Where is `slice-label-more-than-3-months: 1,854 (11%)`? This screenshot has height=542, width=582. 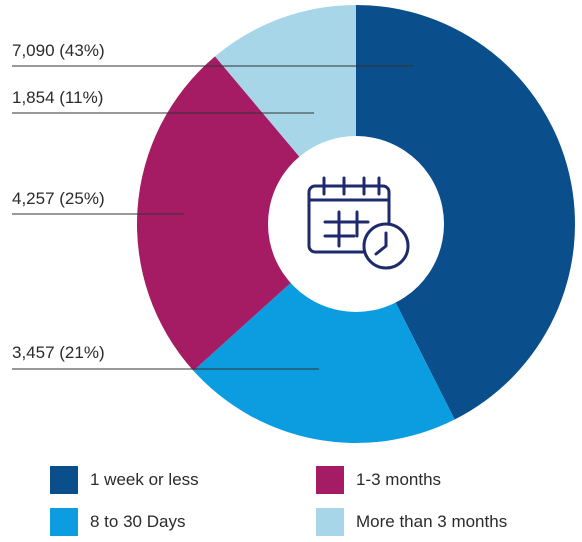
slice-label-more-than-3-months: 1,854 (11%) is located at coordinates (57, 97).